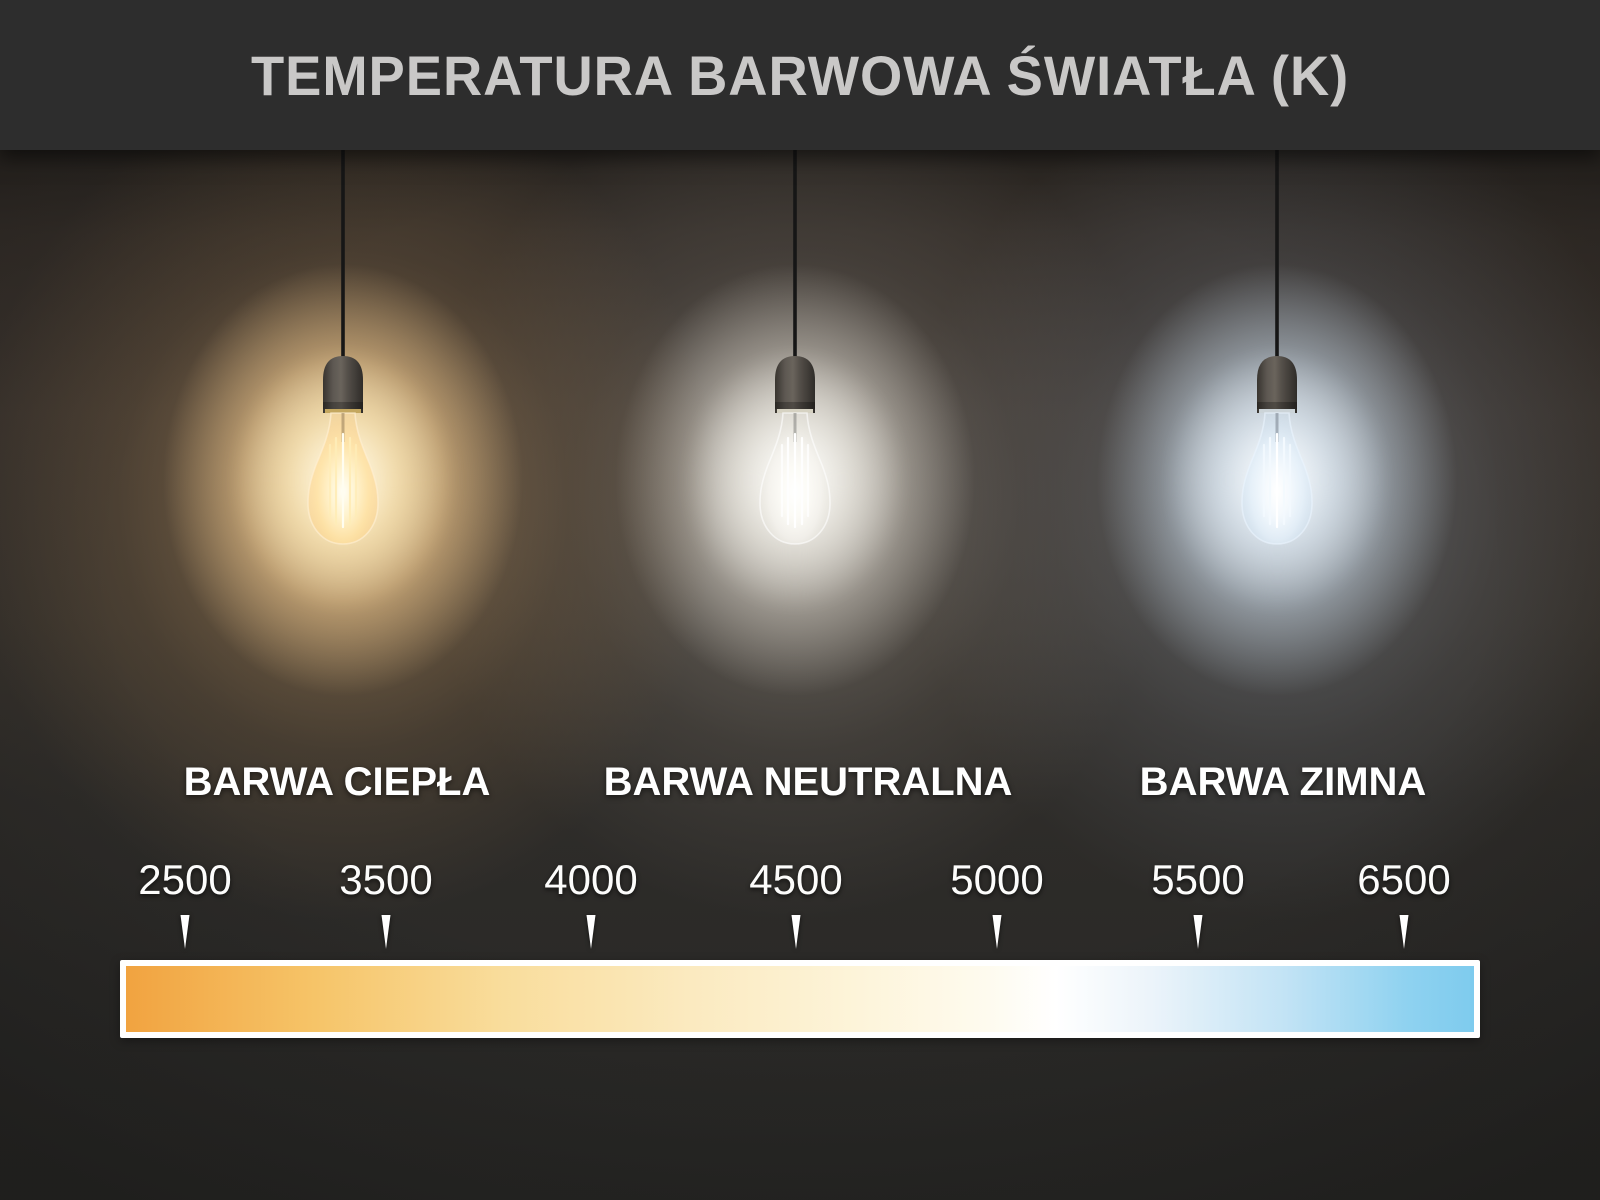 The height and width of the screenshot is (1200, 1600). I want to click on temperature-gradient-bar, so click(800, 999).